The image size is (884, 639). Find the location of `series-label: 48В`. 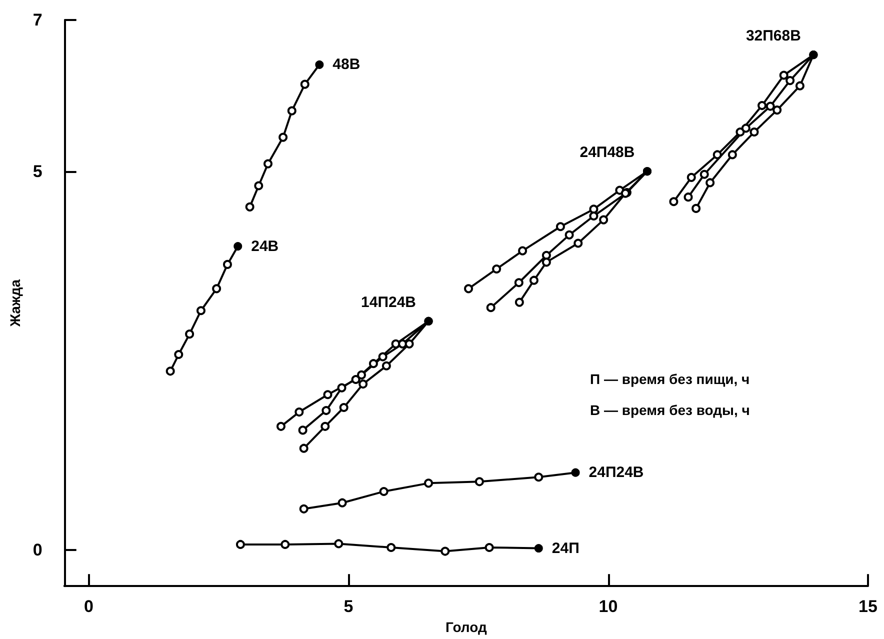

series-label: 48В is located at coordinates (346, 65).